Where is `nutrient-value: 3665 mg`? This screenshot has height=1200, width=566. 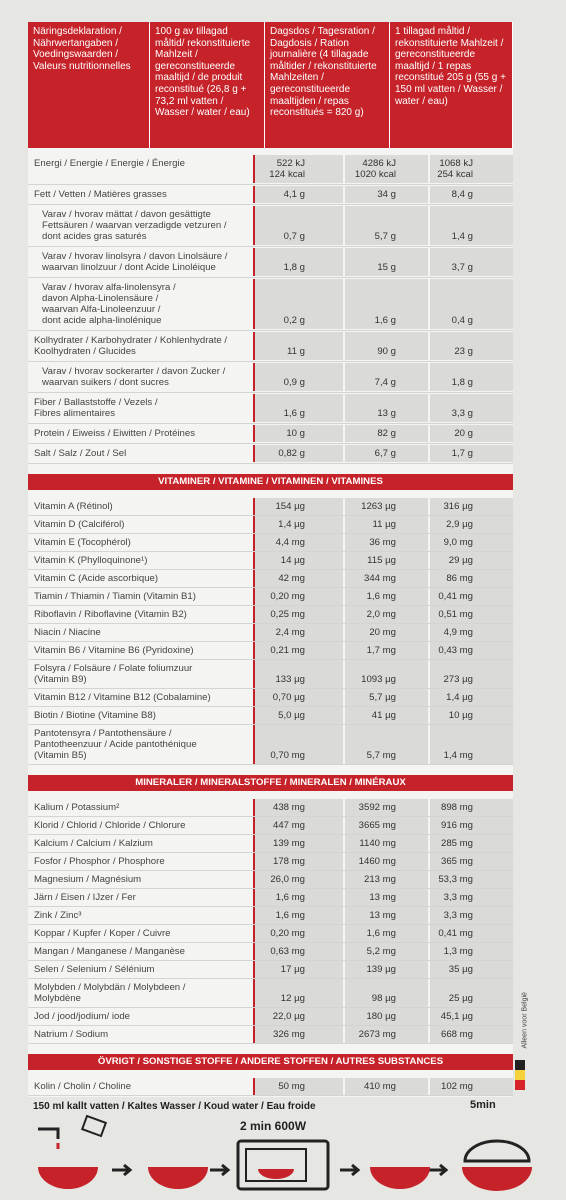 nutrient-value: 3665 mg is located at coordinates (385, 825).